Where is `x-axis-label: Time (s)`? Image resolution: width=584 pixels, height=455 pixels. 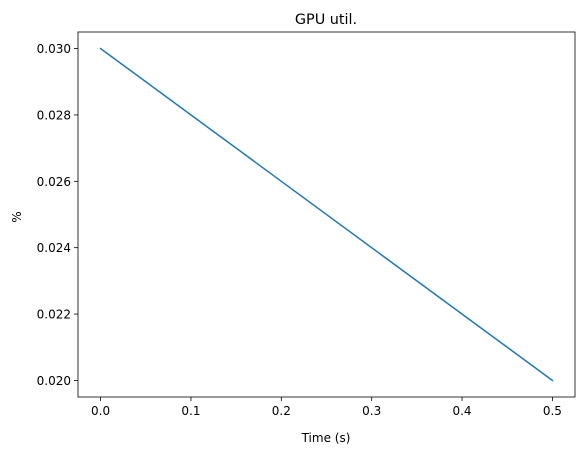 x-axis-label: Time (s) is located at coordinates (326, 438).